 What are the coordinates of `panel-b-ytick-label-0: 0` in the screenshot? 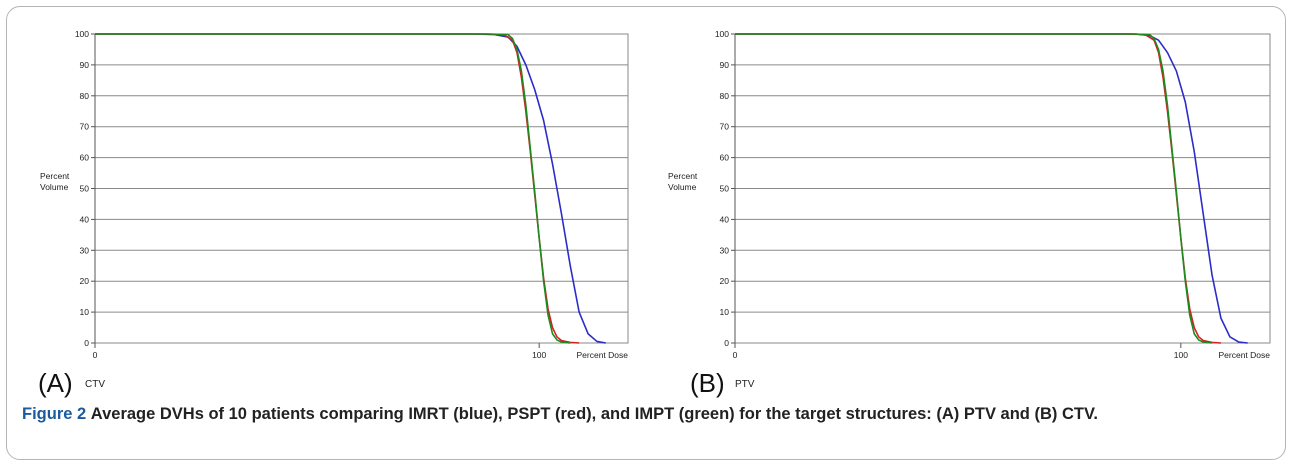 It's located at (726, 343).